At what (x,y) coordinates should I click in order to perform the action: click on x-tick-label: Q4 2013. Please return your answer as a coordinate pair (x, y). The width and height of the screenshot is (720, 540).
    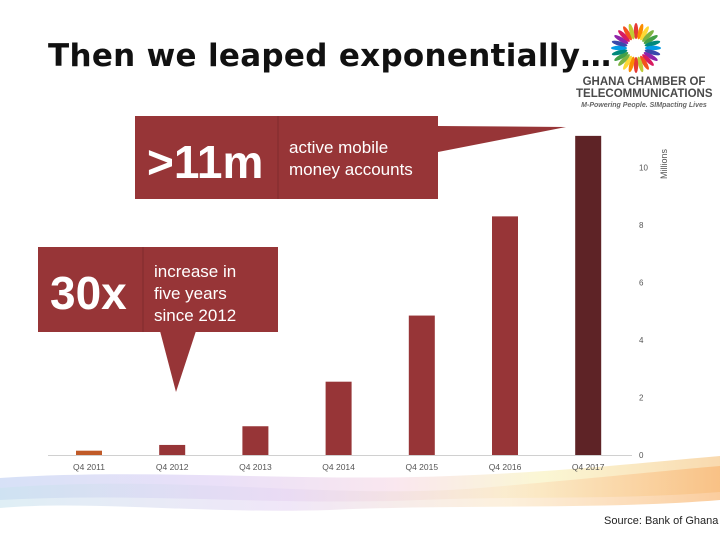
    Looking at the image, I should click on (255, 467).